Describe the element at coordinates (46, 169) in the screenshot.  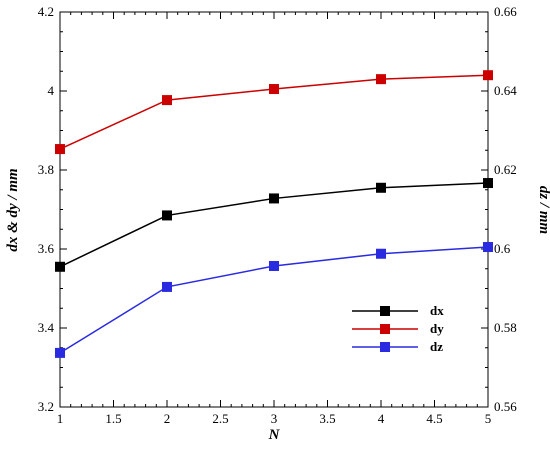
I see `y-tick-label: 3.8` at that location.